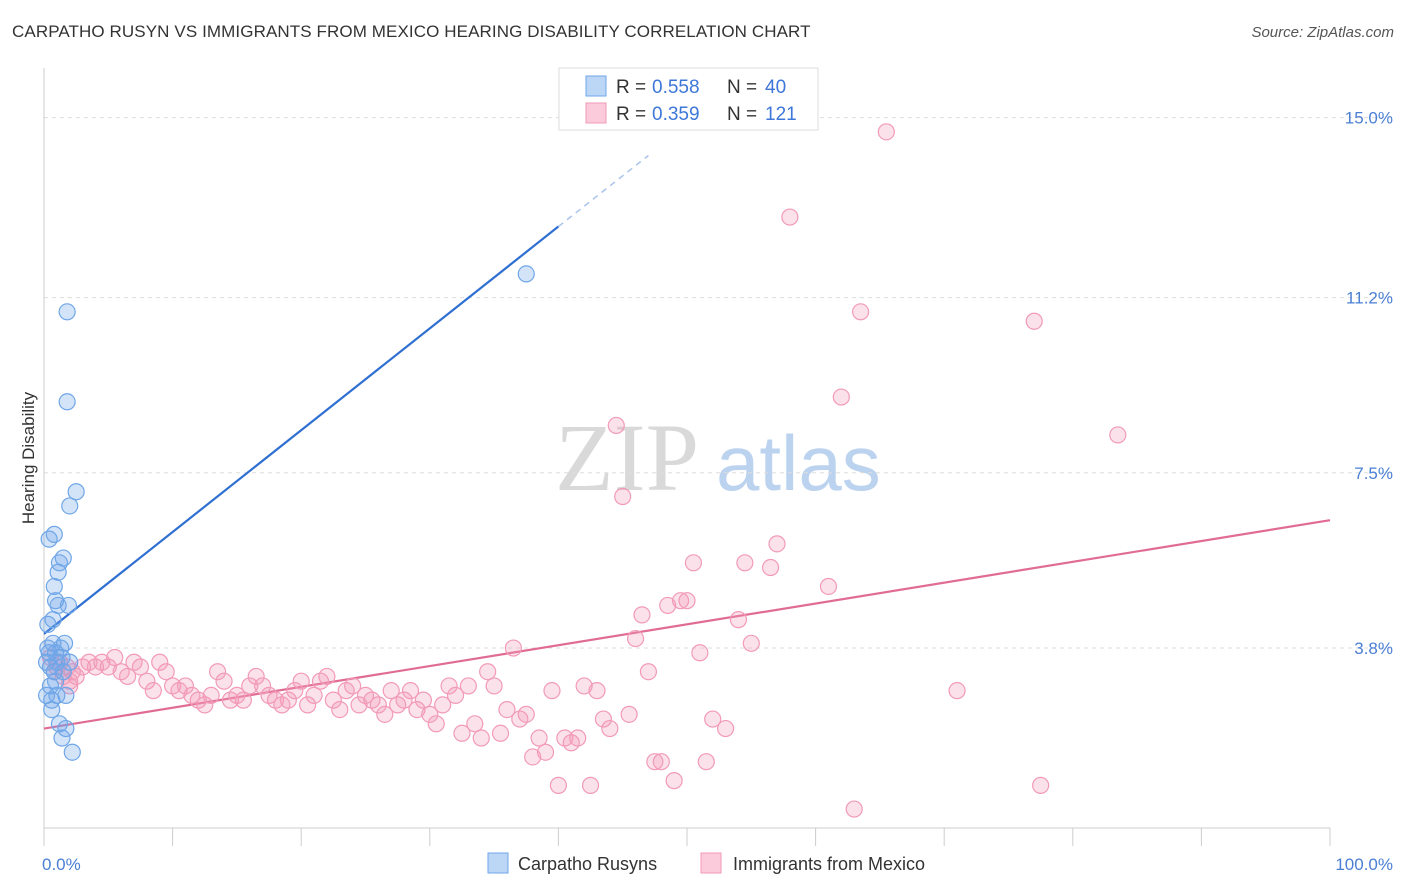 Image resolution: width=1406 pixels, height=892 pixels. Describe the element at coordinates (742, 87) in the screenshot. I see `legend-n-label-1: N =` at that location.